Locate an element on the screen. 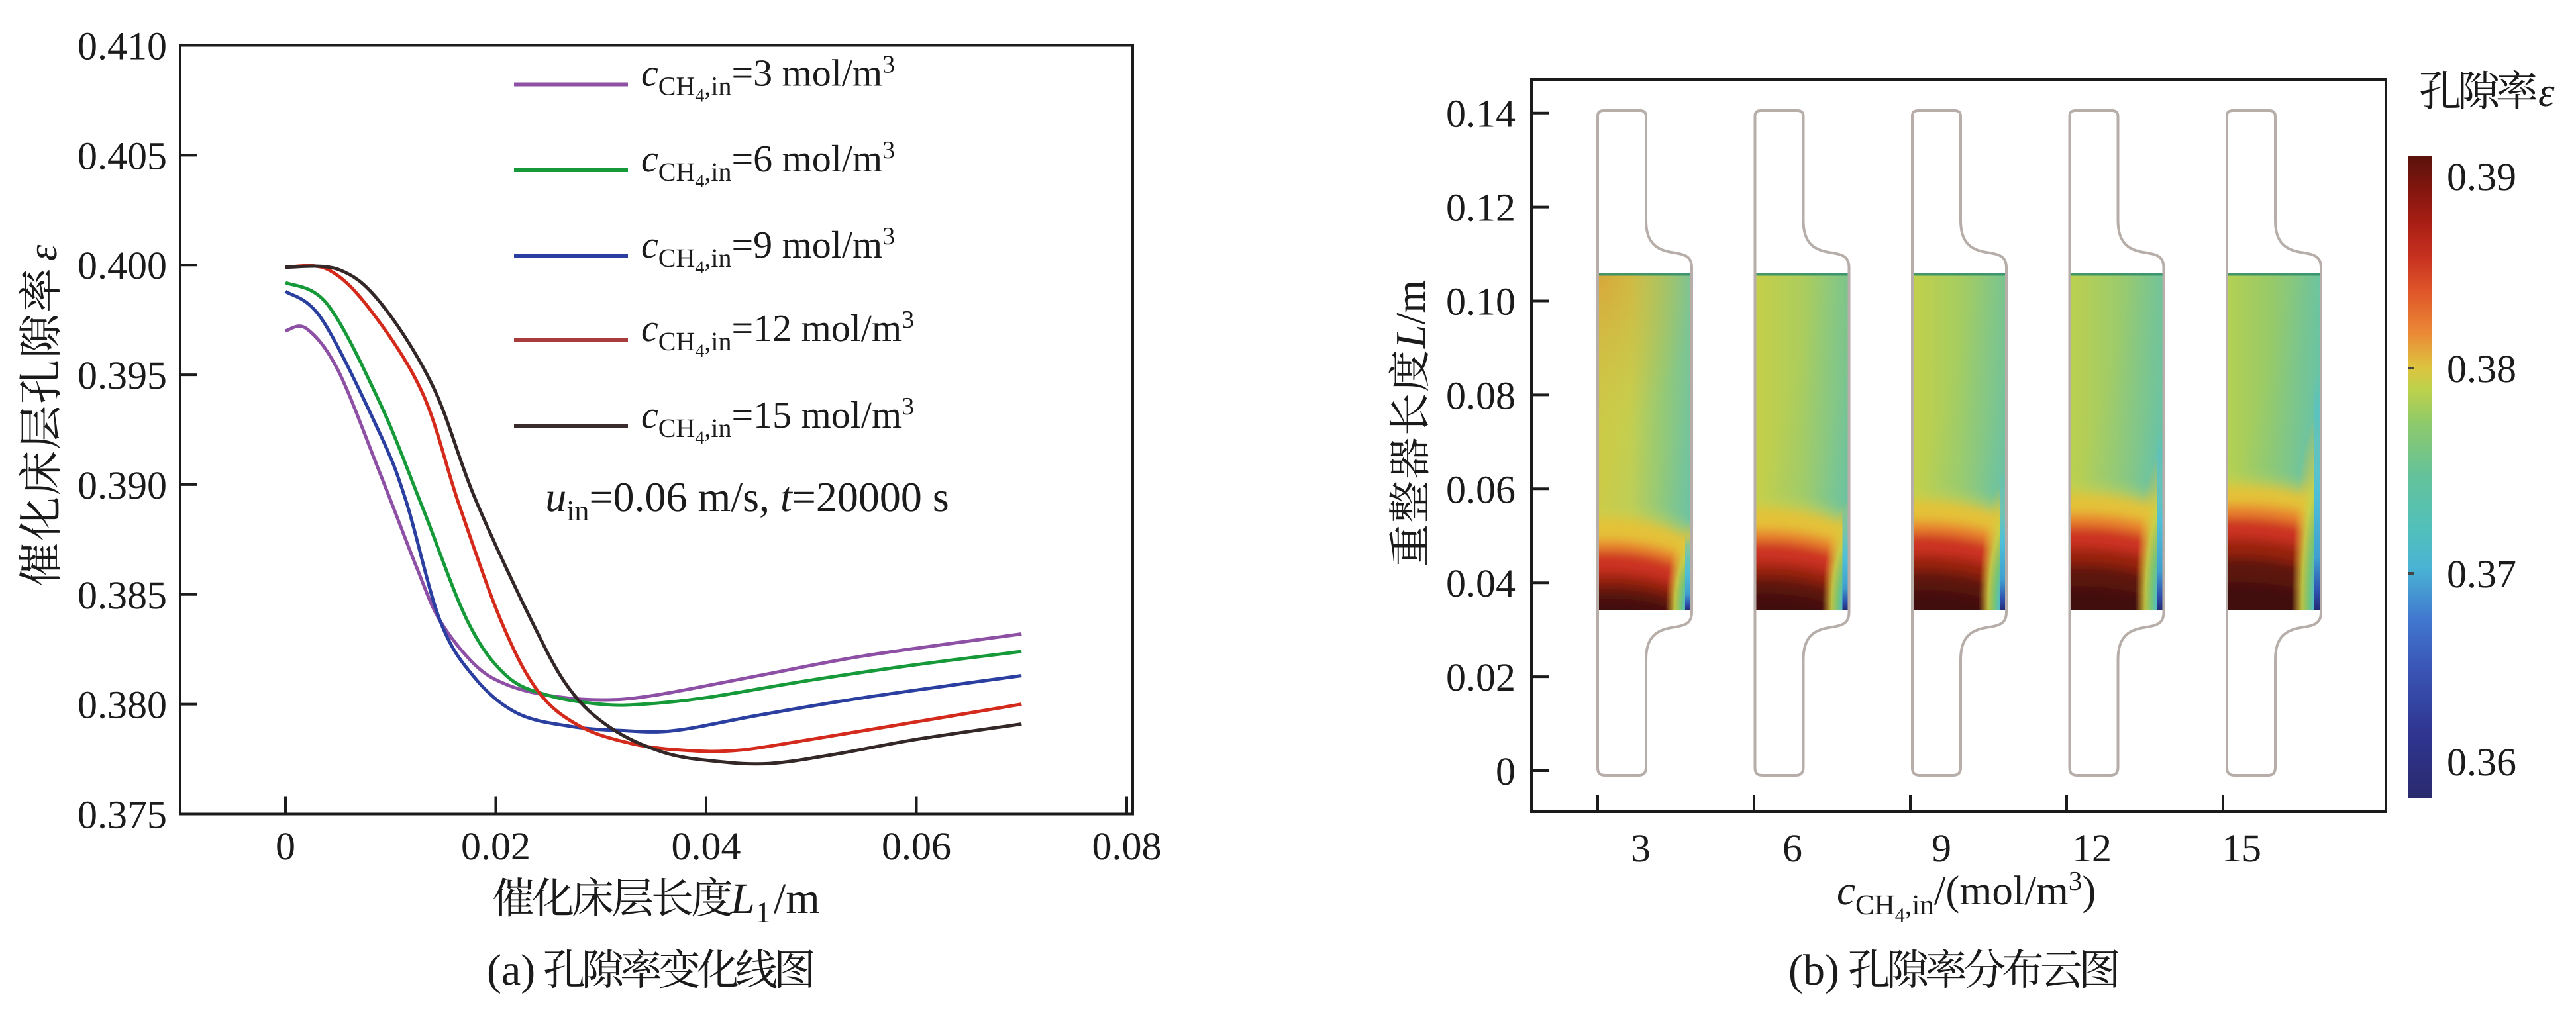  svg-text: (a) is located at coordinates (511, 970).